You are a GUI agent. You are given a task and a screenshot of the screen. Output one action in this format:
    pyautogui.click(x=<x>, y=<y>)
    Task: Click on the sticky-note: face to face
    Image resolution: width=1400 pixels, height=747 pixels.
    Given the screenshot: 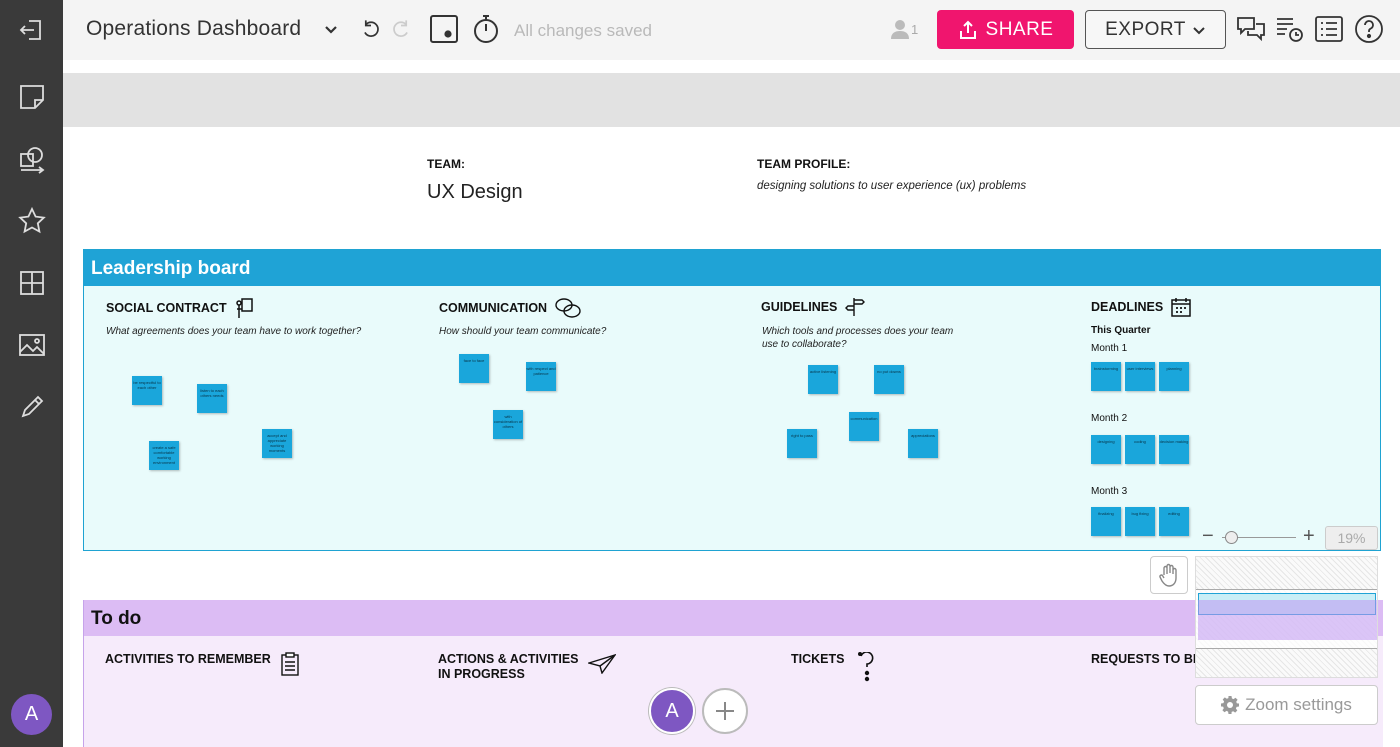 What is the action you would take?
    pyautogui.click(x=474, y=368)
    